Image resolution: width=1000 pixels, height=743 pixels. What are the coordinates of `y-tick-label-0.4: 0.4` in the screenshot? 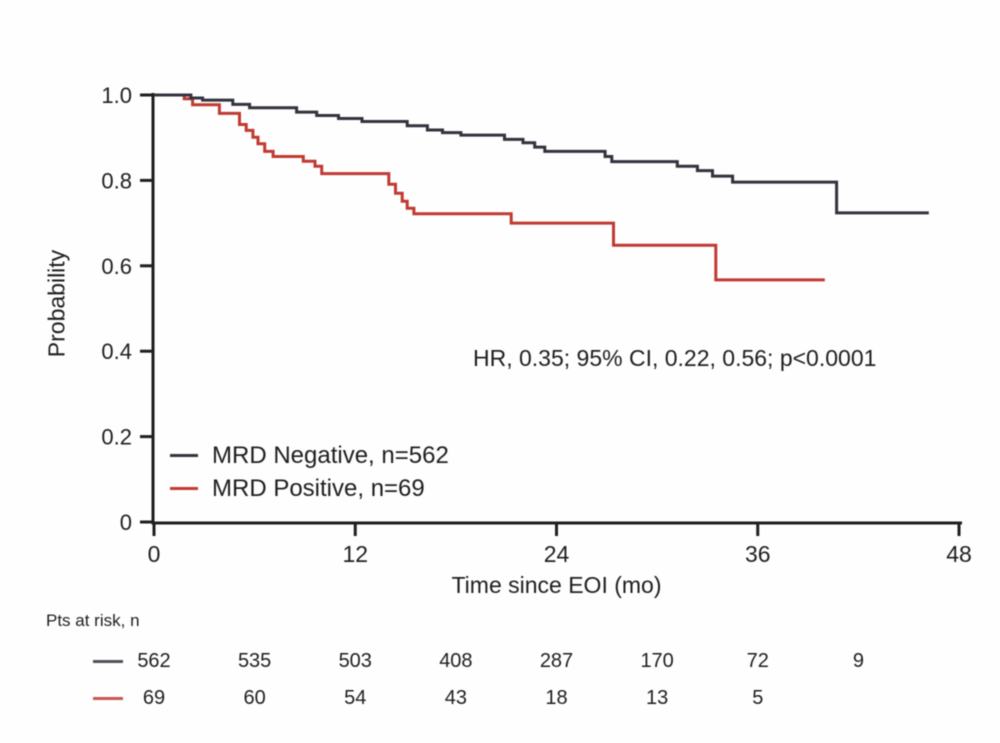 It's located at (116, 351).